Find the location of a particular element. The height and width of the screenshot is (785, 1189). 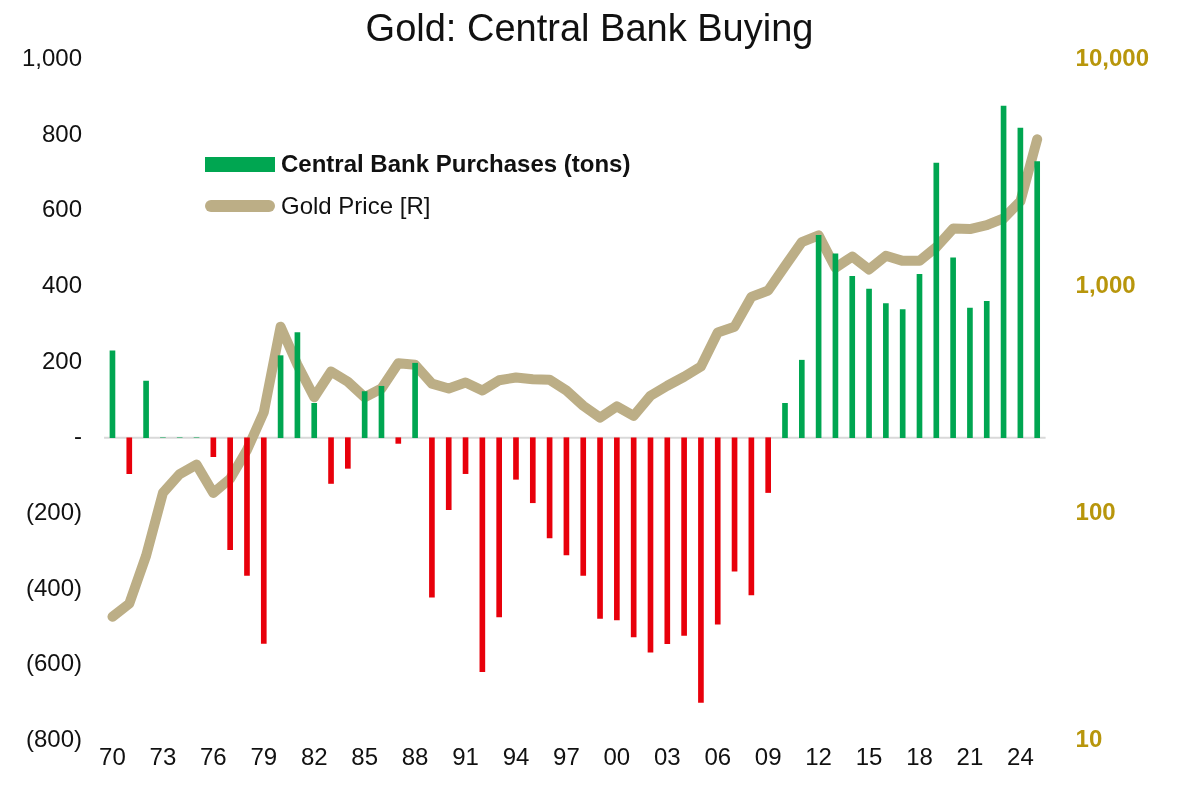

x-tick-label: 70 is located at coordinates (112, 757).